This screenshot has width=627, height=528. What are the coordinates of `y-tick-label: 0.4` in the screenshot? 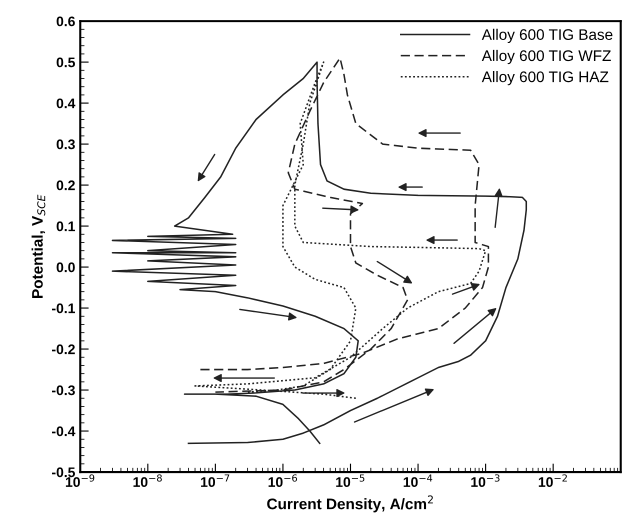 It's located at (66, 103).